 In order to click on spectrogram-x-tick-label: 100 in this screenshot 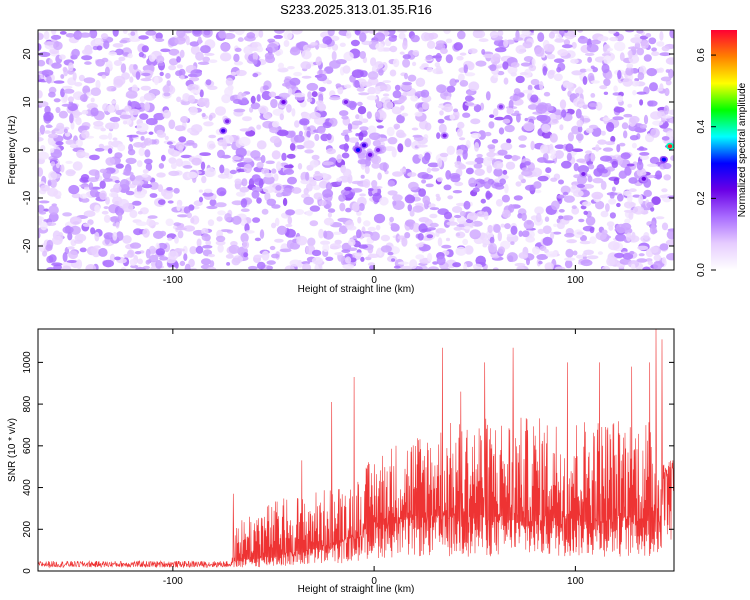, I will do `click(575, 280)`.